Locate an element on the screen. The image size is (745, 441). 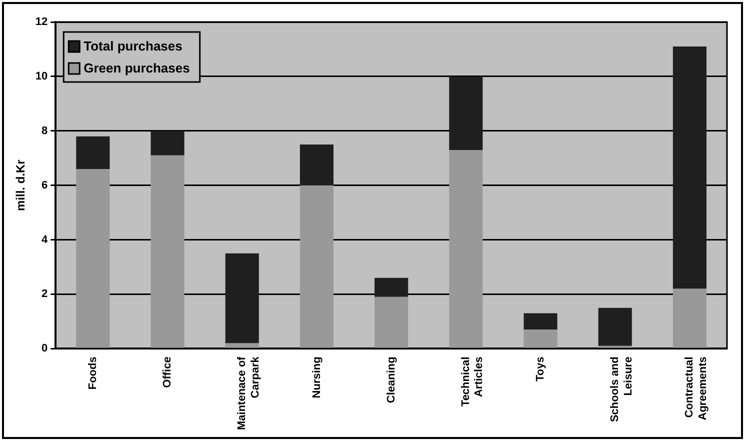
x-tick-label: Schools and Leisure is located at coordinates (621, 389).